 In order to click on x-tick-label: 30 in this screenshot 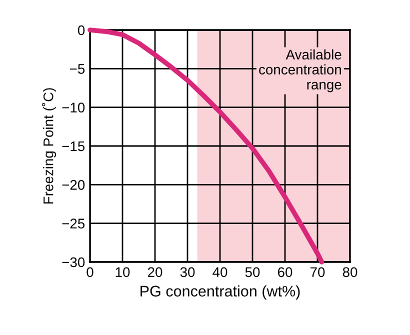, I will do `click(187, 272)`.